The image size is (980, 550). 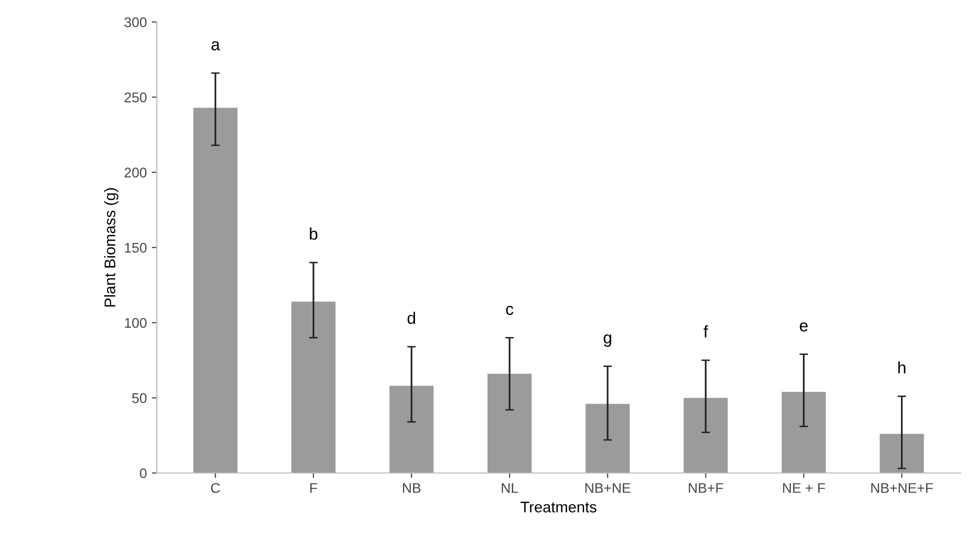 I want to click on x-tick-label: NB+F, so click(x=706, y=488).